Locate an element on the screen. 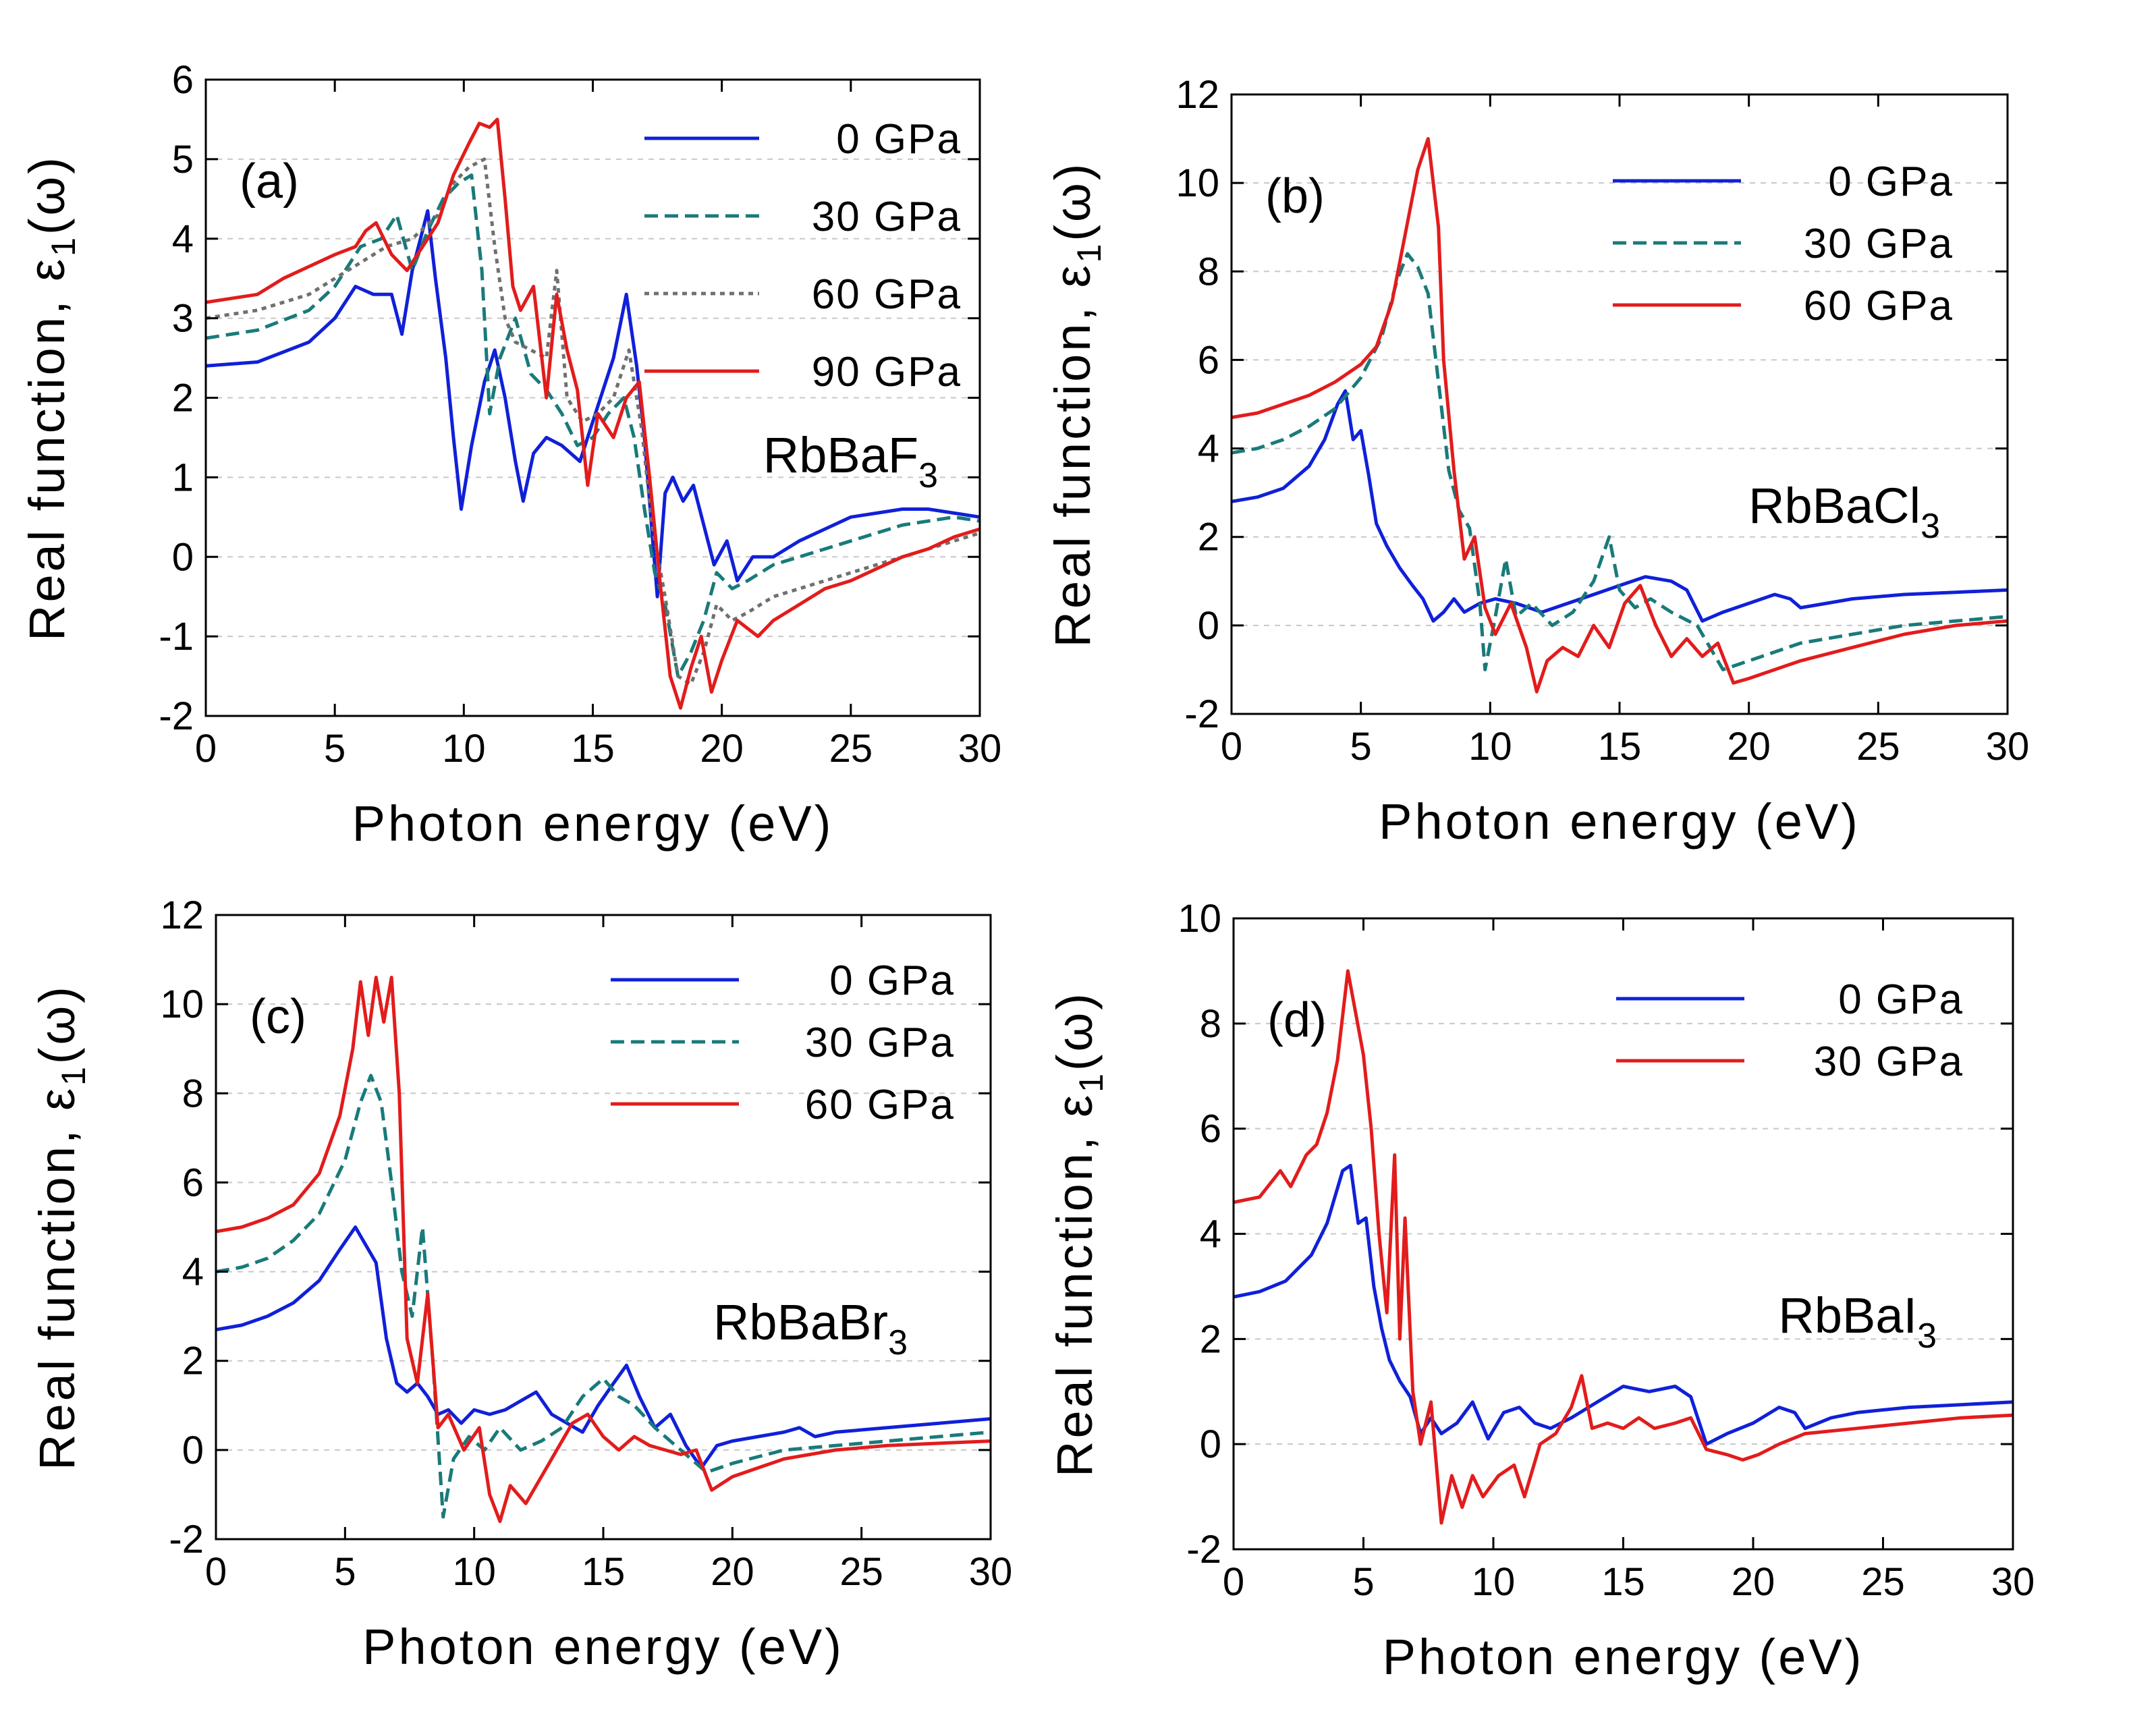 The image size is (2156, 1720). compound-label: RbBaCl3 is located at coordinates (1844, 512).